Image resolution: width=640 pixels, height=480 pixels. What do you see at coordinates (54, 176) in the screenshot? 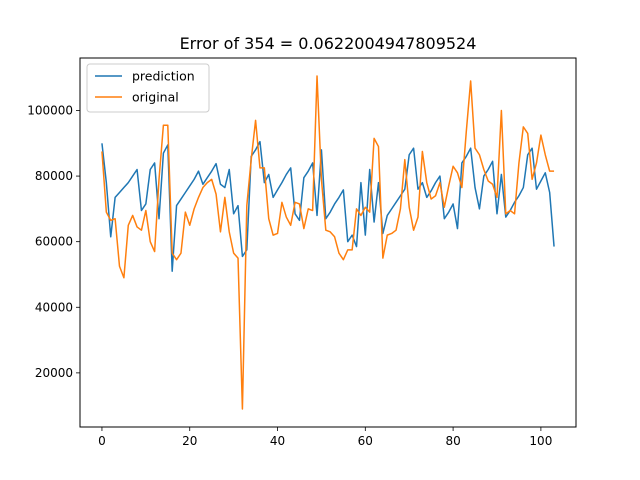
I see `y-tick-label: 80000` at bounding box center [54, 176].